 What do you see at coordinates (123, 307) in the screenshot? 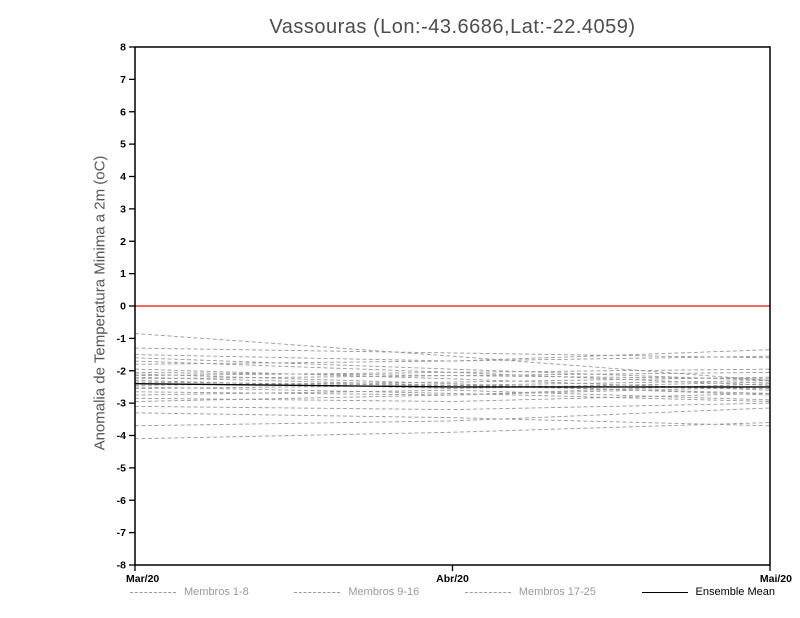
I see `y-tick-label: 0` at bounding box center [123, 307].